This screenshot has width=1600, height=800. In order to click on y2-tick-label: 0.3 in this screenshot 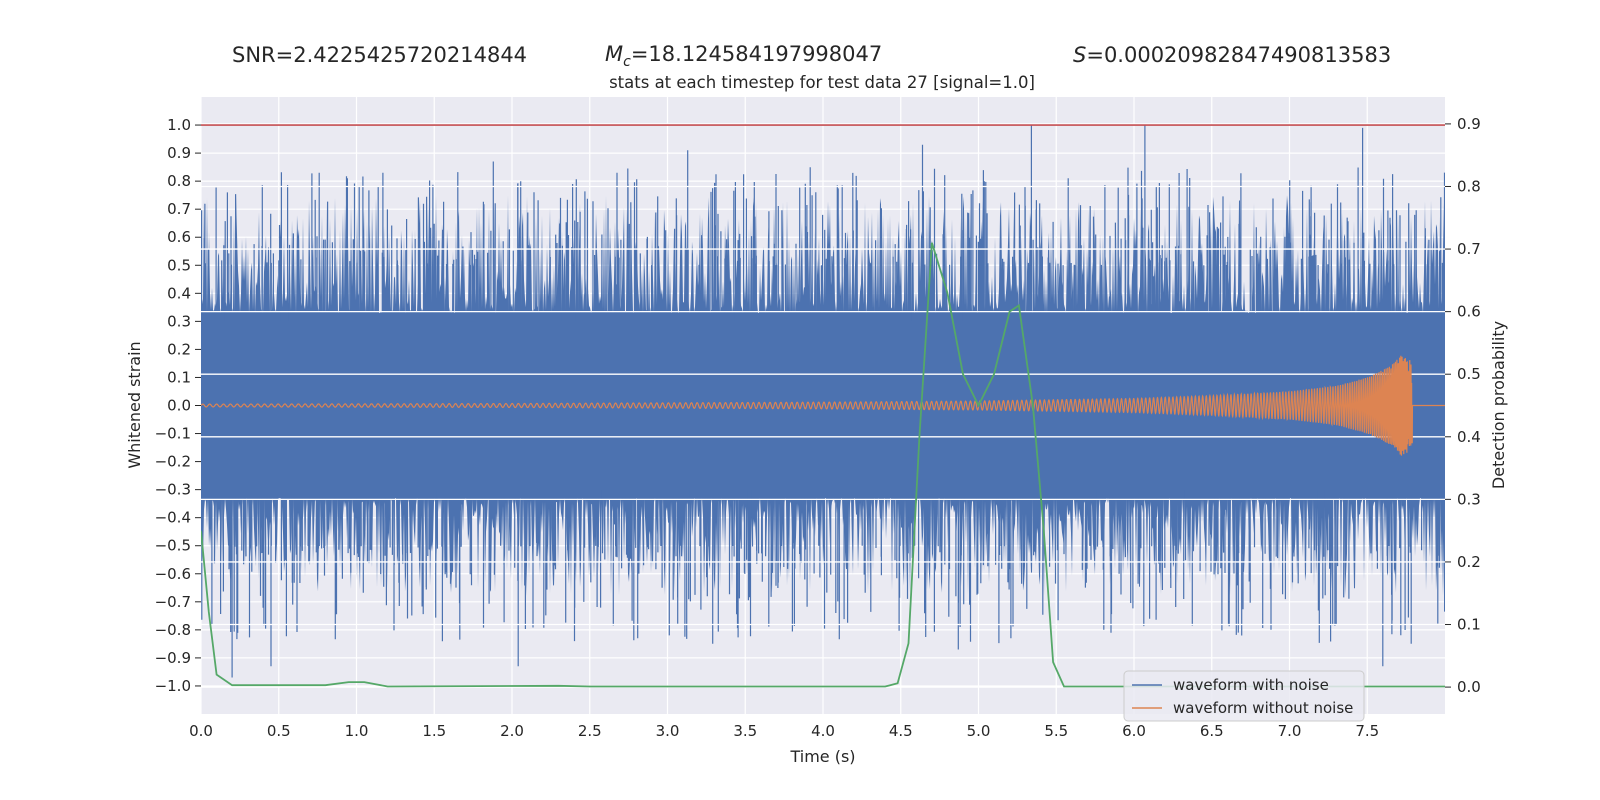, I will do `click(1469, 499)`.